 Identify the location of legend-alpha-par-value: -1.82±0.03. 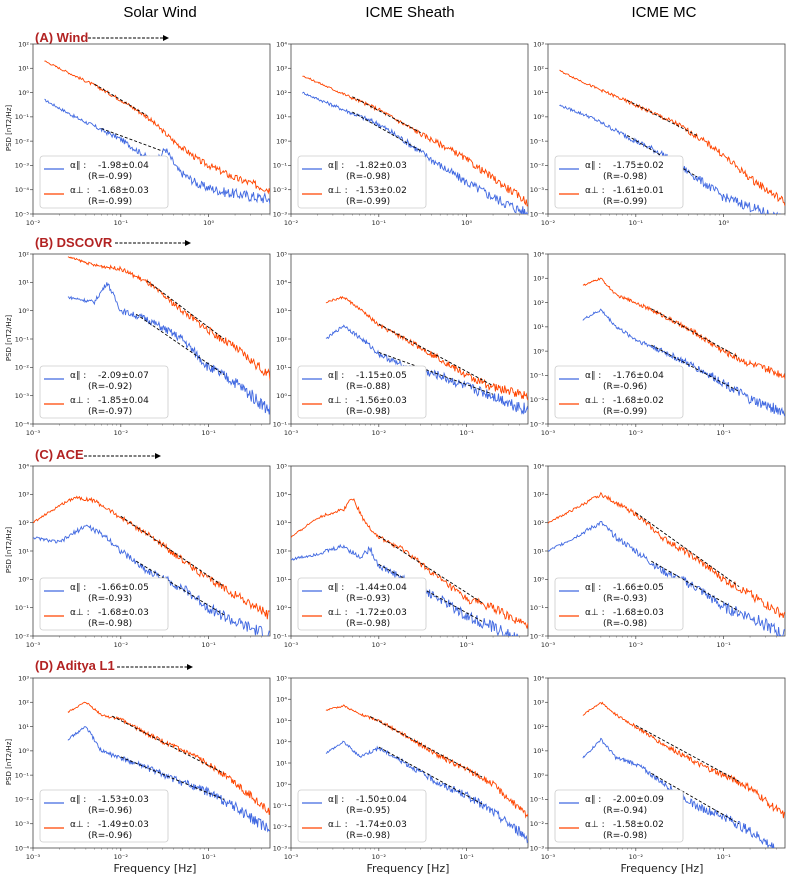
(381, 166).